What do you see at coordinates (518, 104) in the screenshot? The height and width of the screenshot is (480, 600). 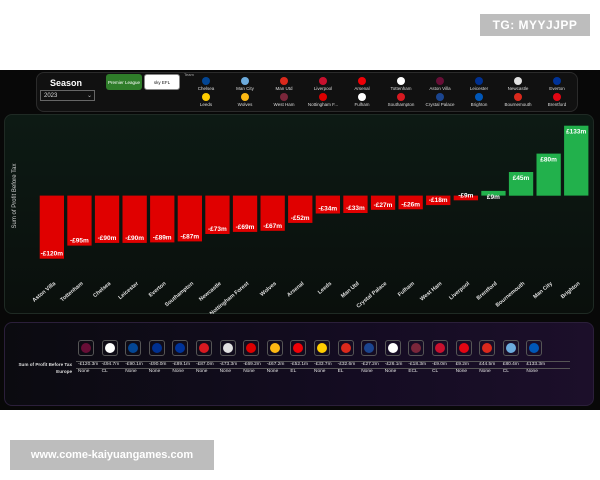 I see `team-filter-label: Bournemouth` at bounding box center [518, 104].